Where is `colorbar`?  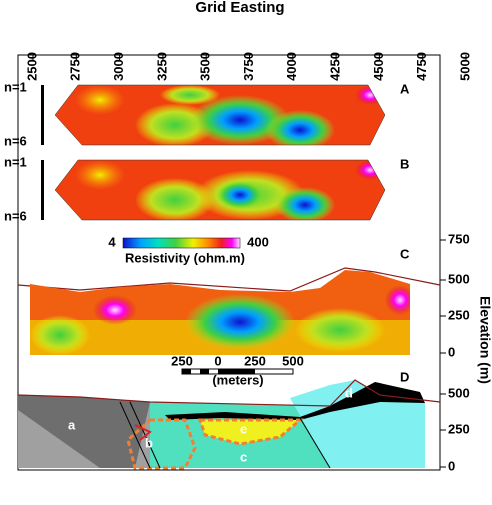
colorbar is located at coordinates (181, 243).